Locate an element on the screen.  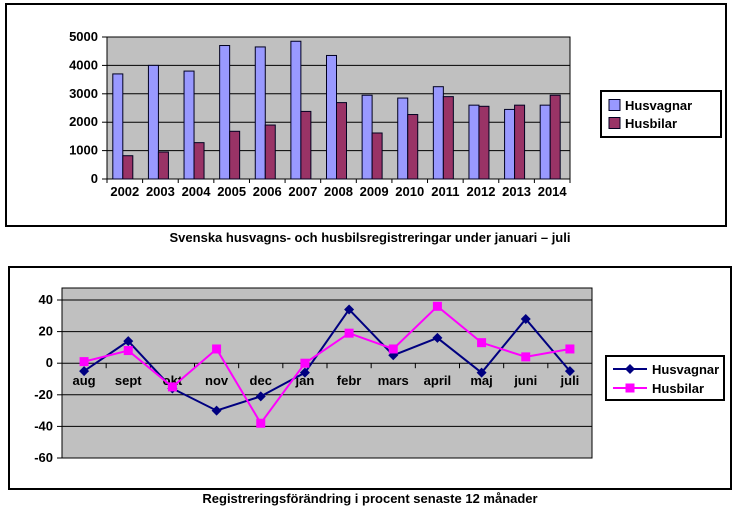
x-tick-label: 2005 is located at coordinates (231, 191).